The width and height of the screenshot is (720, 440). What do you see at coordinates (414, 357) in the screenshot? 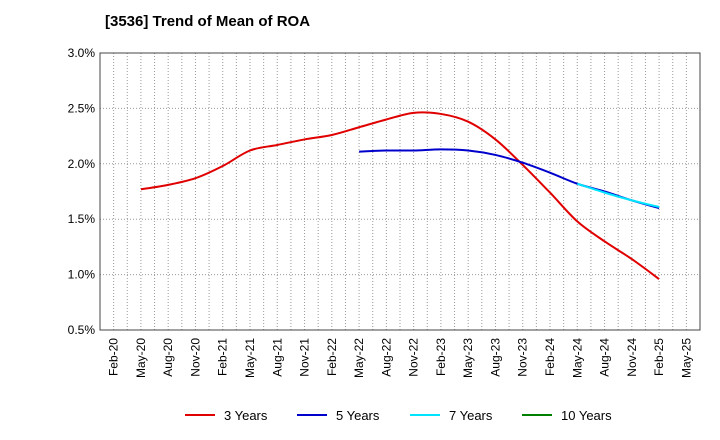
I see `x-tick-label: Nov-22` at bounding box center [414, 357].